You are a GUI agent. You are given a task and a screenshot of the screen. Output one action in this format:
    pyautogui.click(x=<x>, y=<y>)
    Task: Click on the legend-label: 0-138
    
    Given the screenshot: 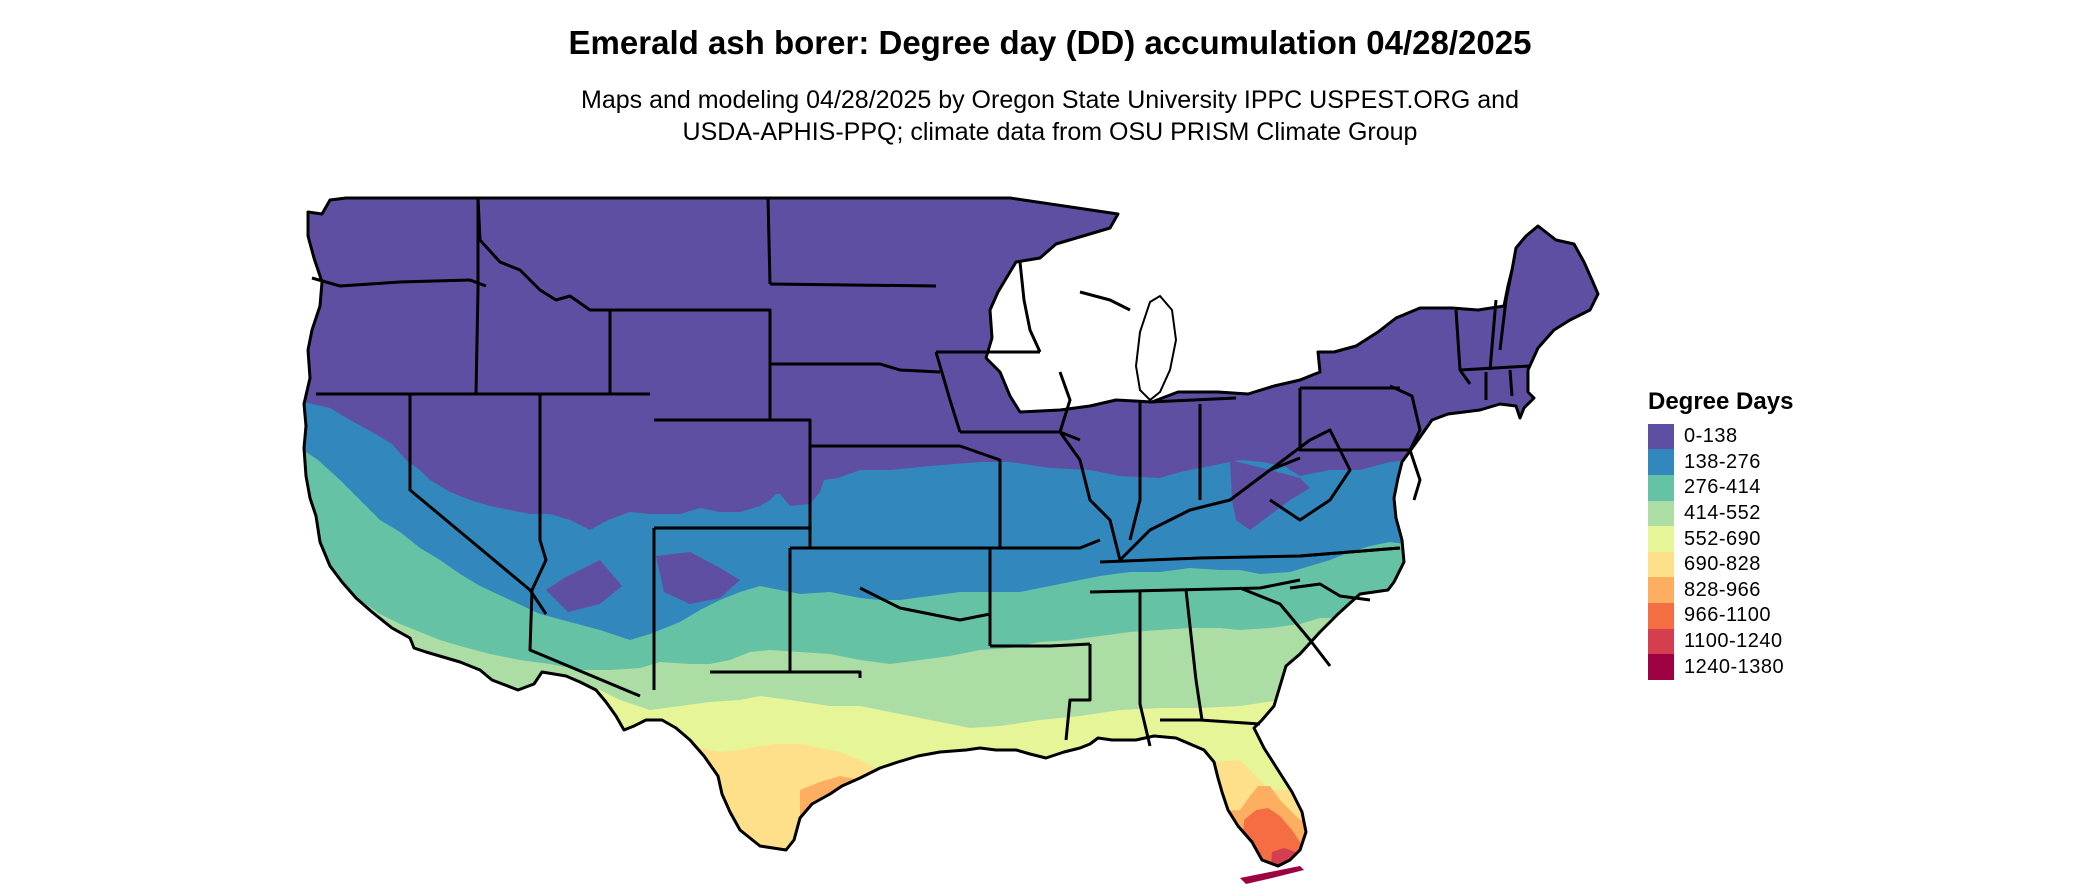 What is the action you would take?
    pyautogui.click(x=1711, y=436)
    